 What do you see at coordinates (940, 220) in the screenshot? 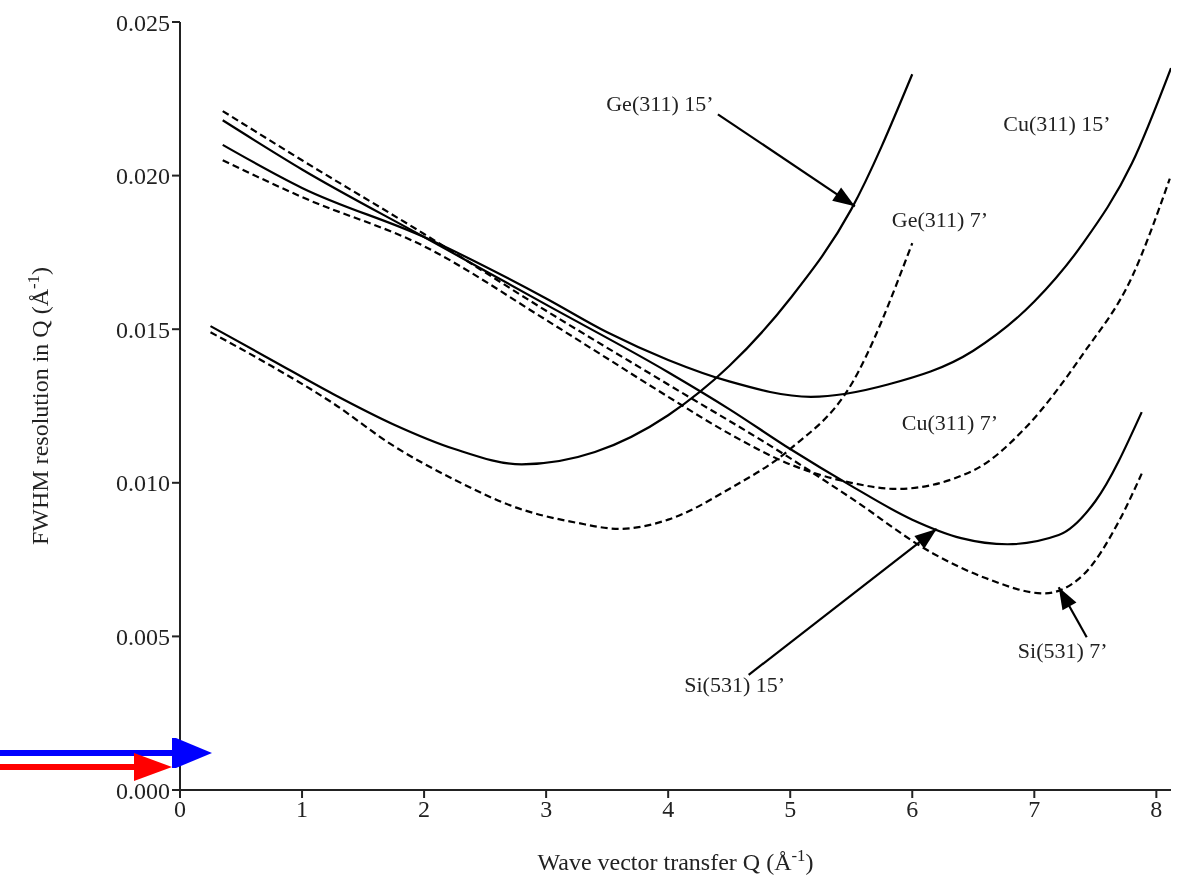
I see `annotation: Ge(311) 7’` at bounding box center [940, 220].